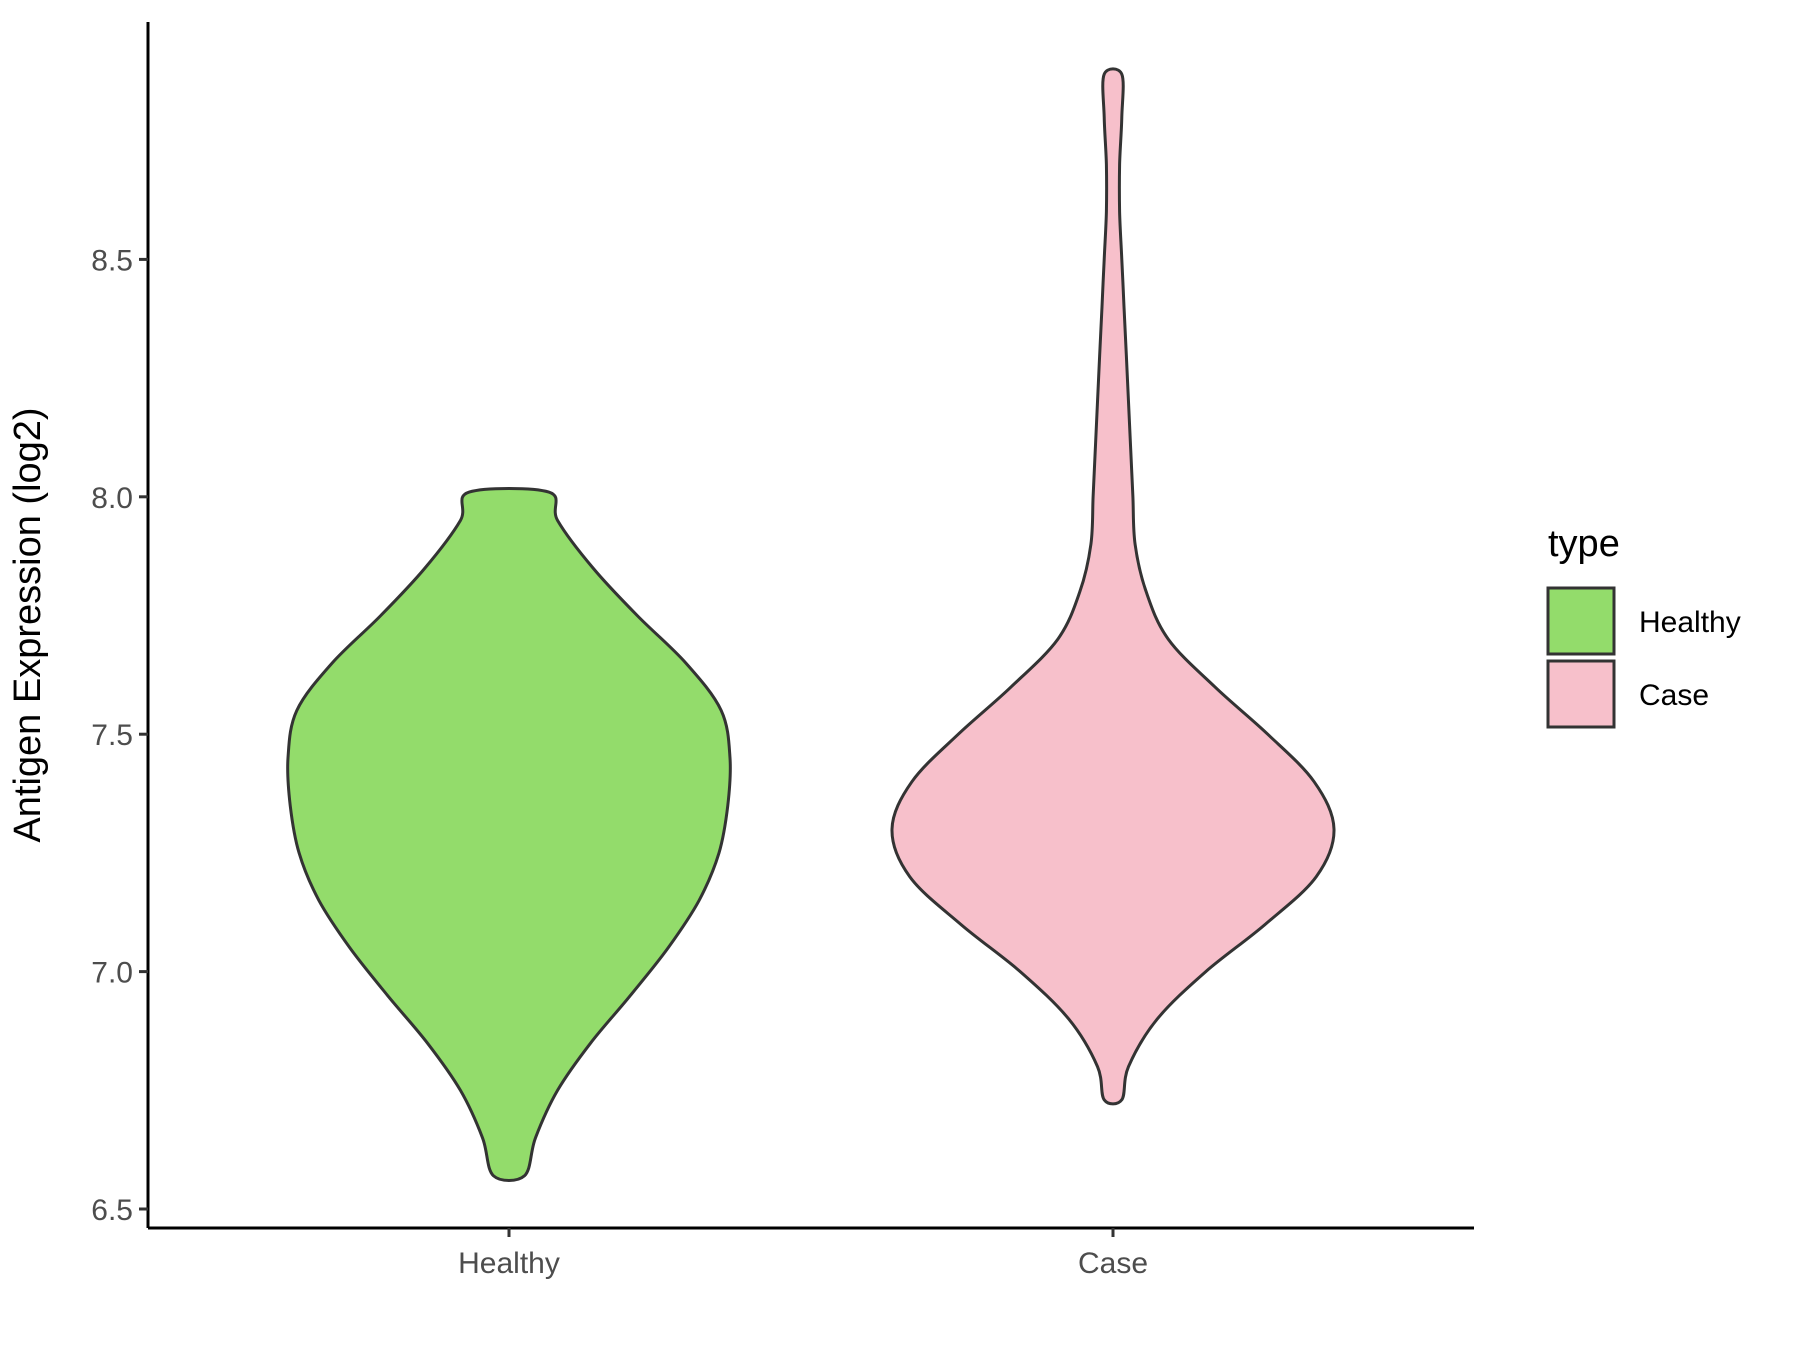 The height and width of the screenshot is (1355, 1800). Describe the element at coordinates (1690, 622) in the screenshot. I see `legend-label: Healthy` at that location.